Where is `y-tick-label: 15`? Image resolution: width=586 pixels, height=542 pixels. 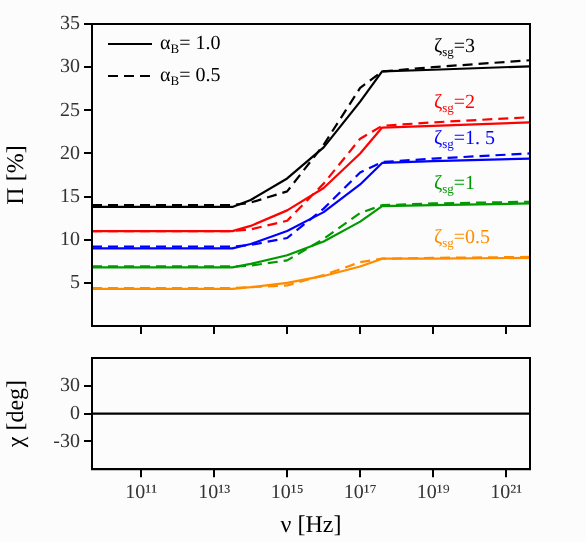
y-tick-label: 15 is located at coordinates (70, 196).